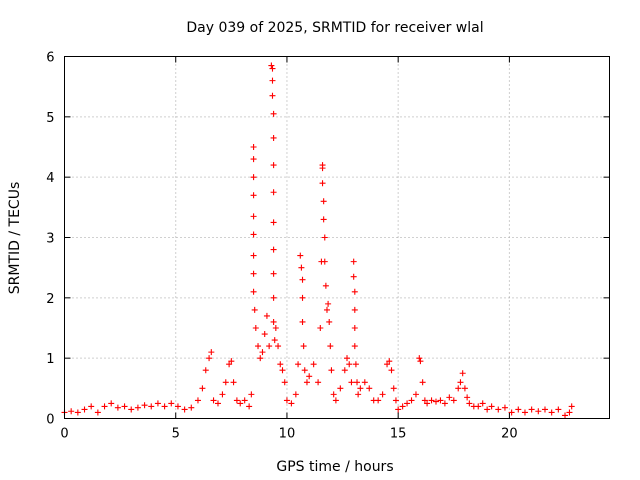  Describe the element at coordinates (176, 434) in the screenshot. I see `x-tick-label: 5` at that location.